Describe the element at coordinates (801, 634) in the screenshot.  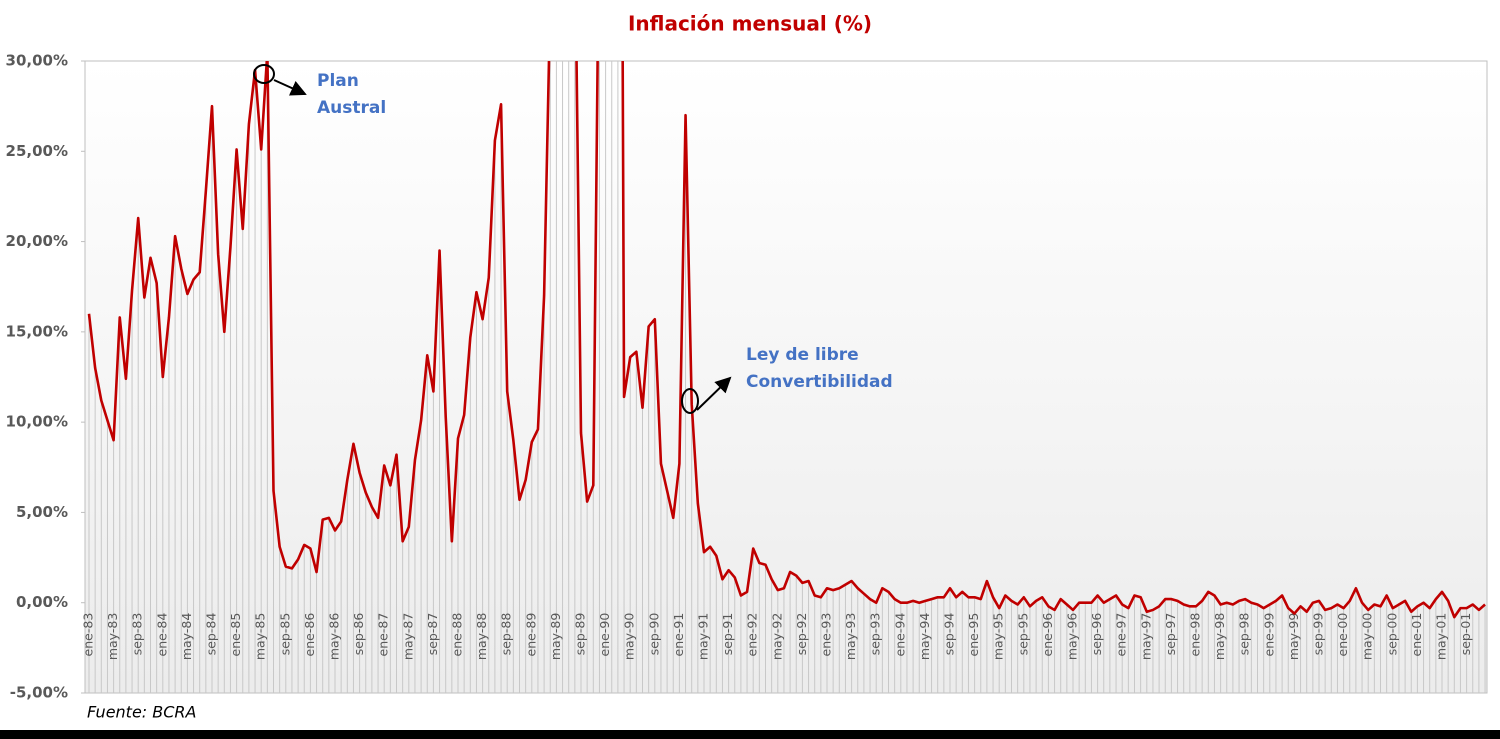
I see `x-tick-label: sep-92` at that location.